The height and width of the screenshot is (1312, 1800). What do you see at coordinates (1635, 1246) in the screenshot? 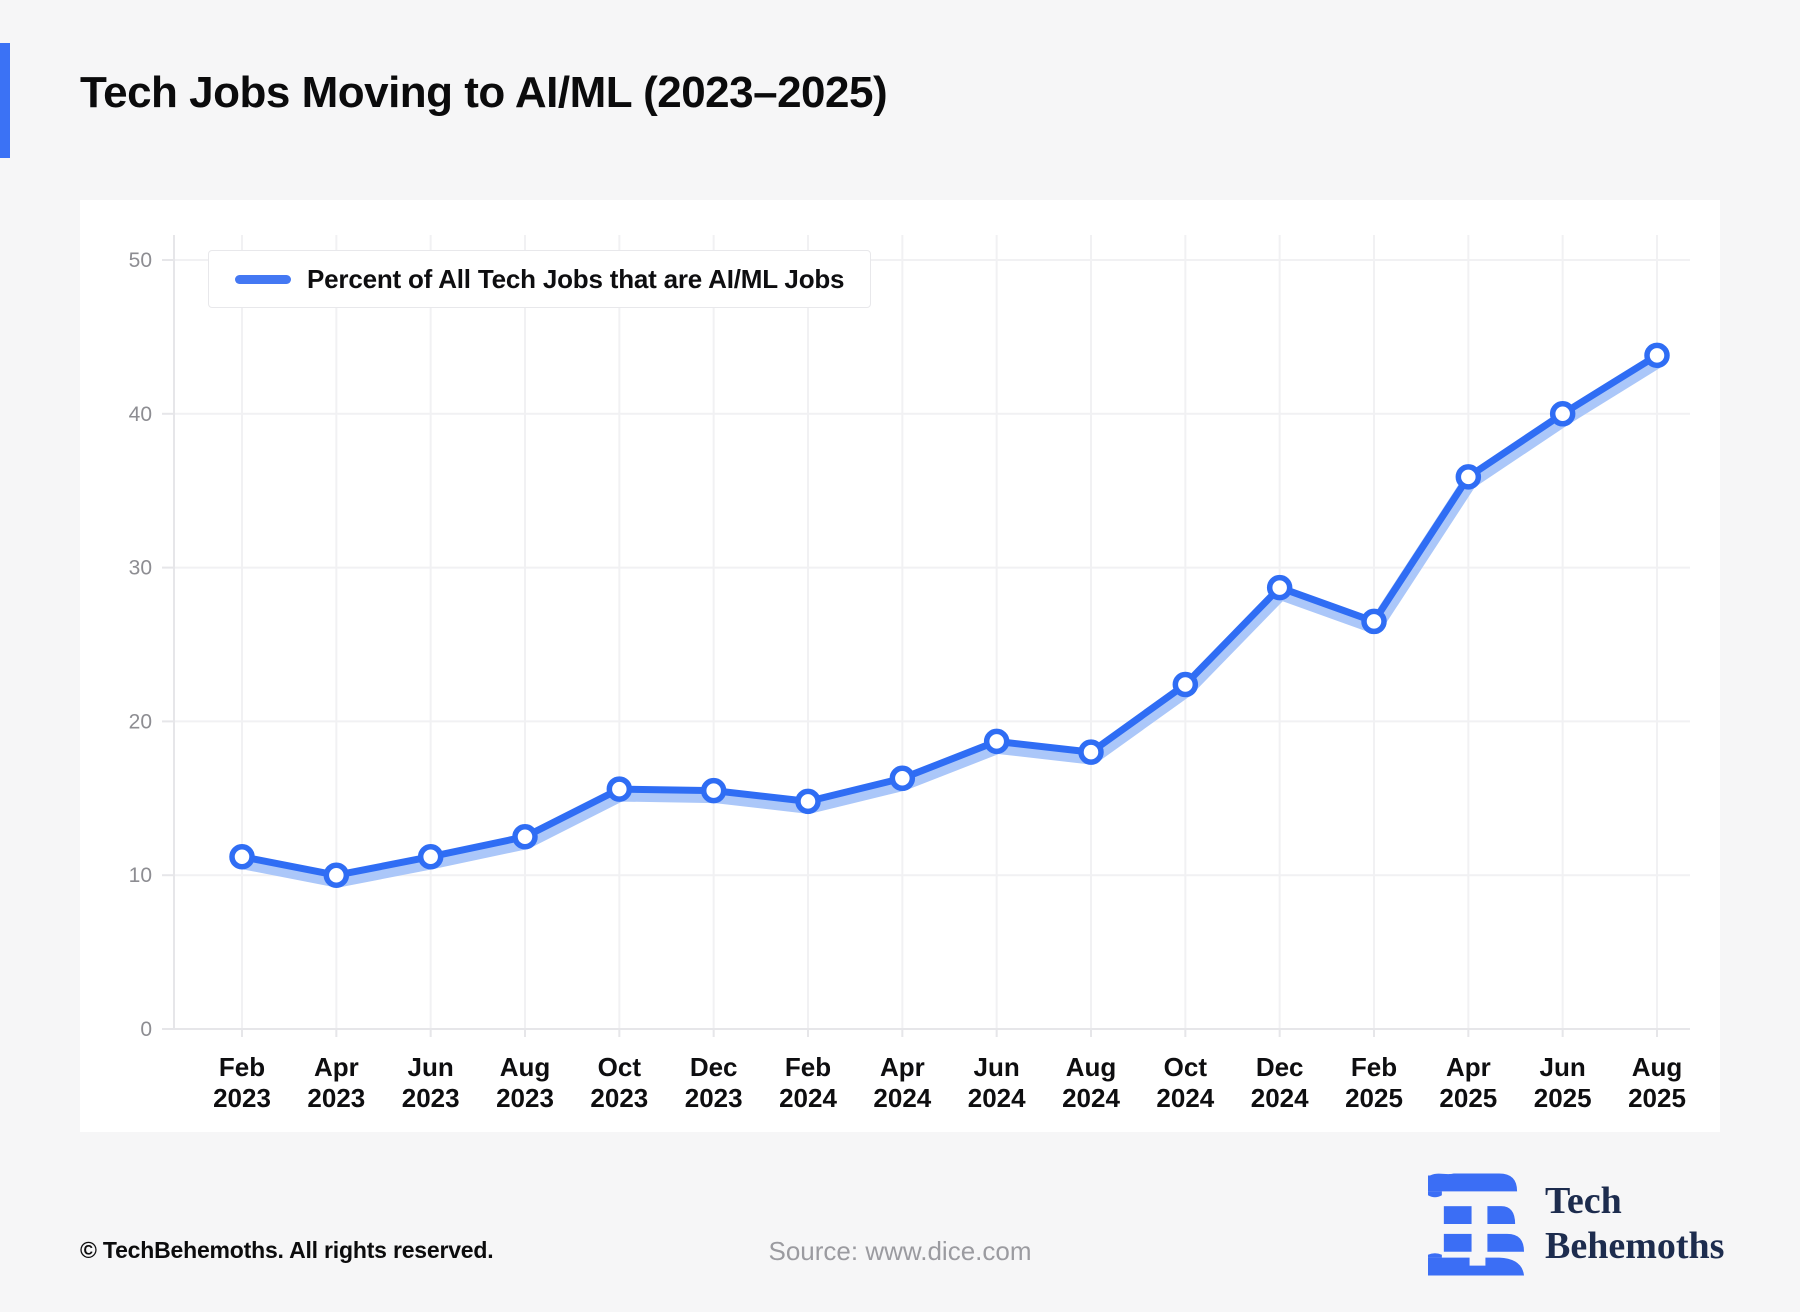
I see `logo-text-line2: Behemoths` at bounding box center [1635, 1246].